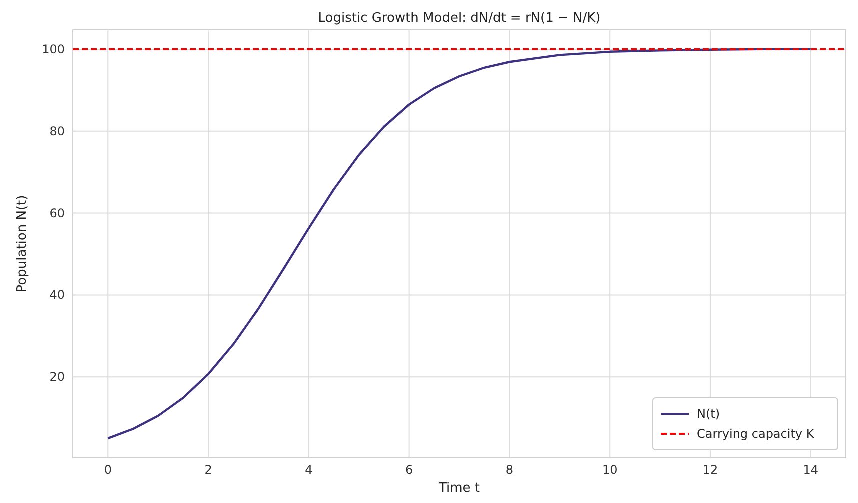 This screenshot has height=503, width=858. Describe the element at coordinates (756, 434) in the screenshot. I see `legend-label: Carrying capacity K` at that location.